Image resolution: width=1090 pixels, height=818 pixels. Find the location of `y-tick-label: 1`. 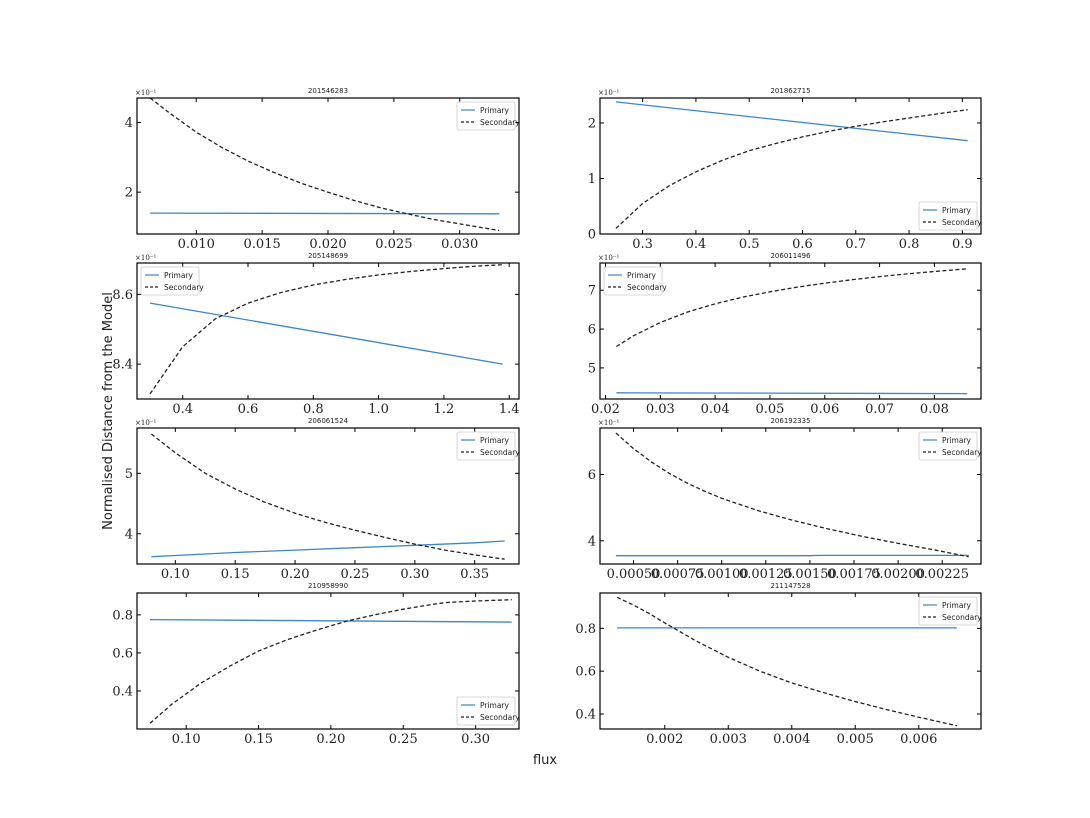

y-tick-label: 1 is located at coordinates (592, 179).